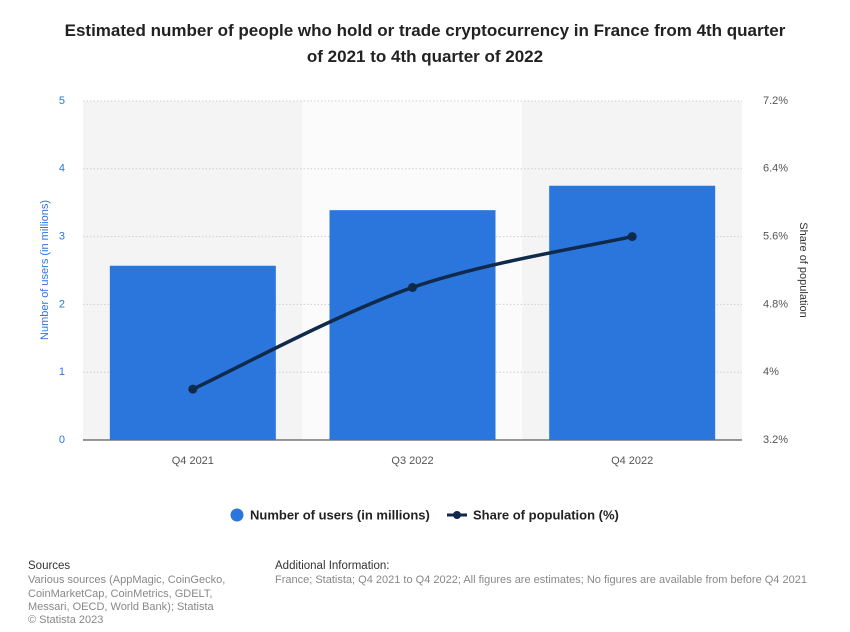 Image resolution: width=850 pixels, height=632 pixels. Describe the element at coordinates (332, 566) in the screenshot. I see `info-title: Additional Information:` at that location.